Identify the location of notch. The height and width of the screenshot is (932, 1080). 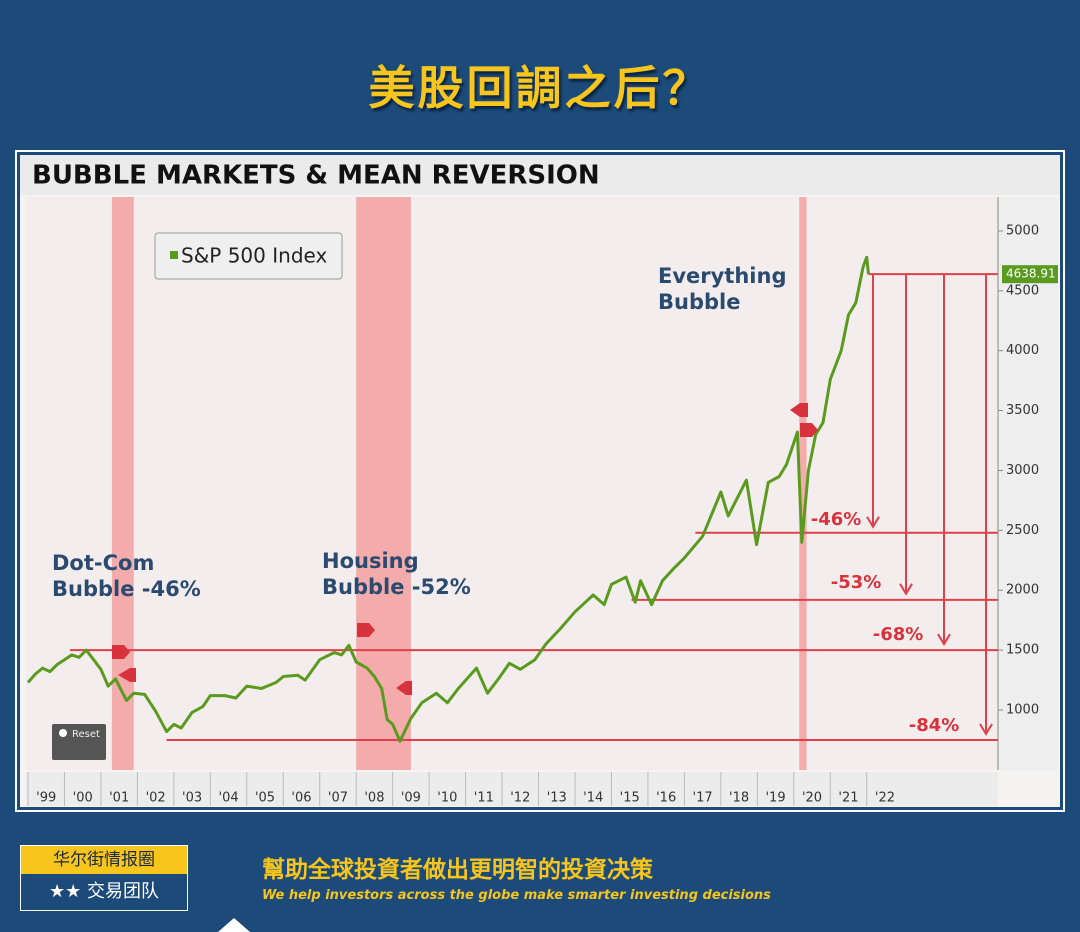
(234, 925).